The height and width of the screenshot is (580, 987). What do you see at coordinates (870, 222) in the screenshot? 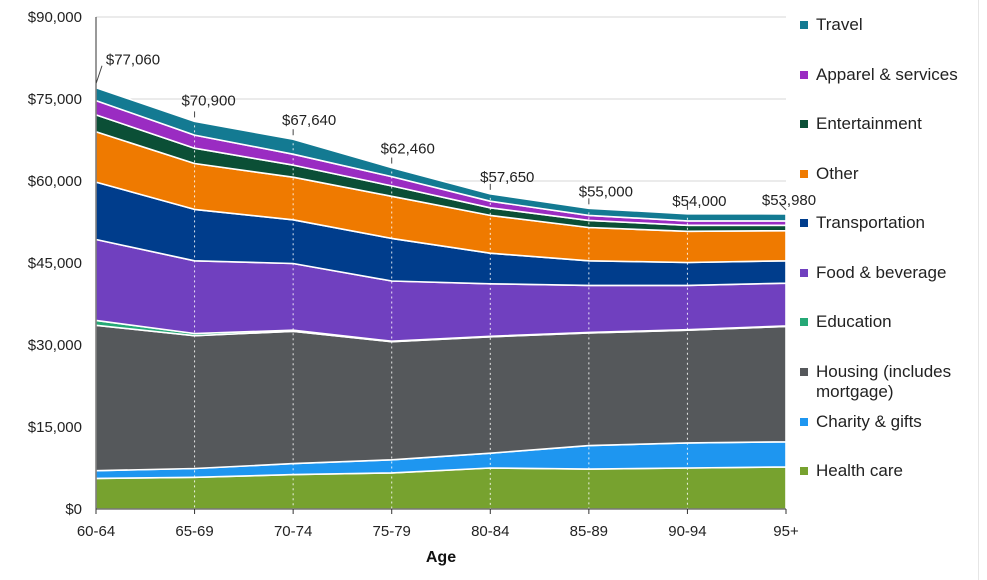
I see `legend-label: Transportation` at bounding box center [870, 222].